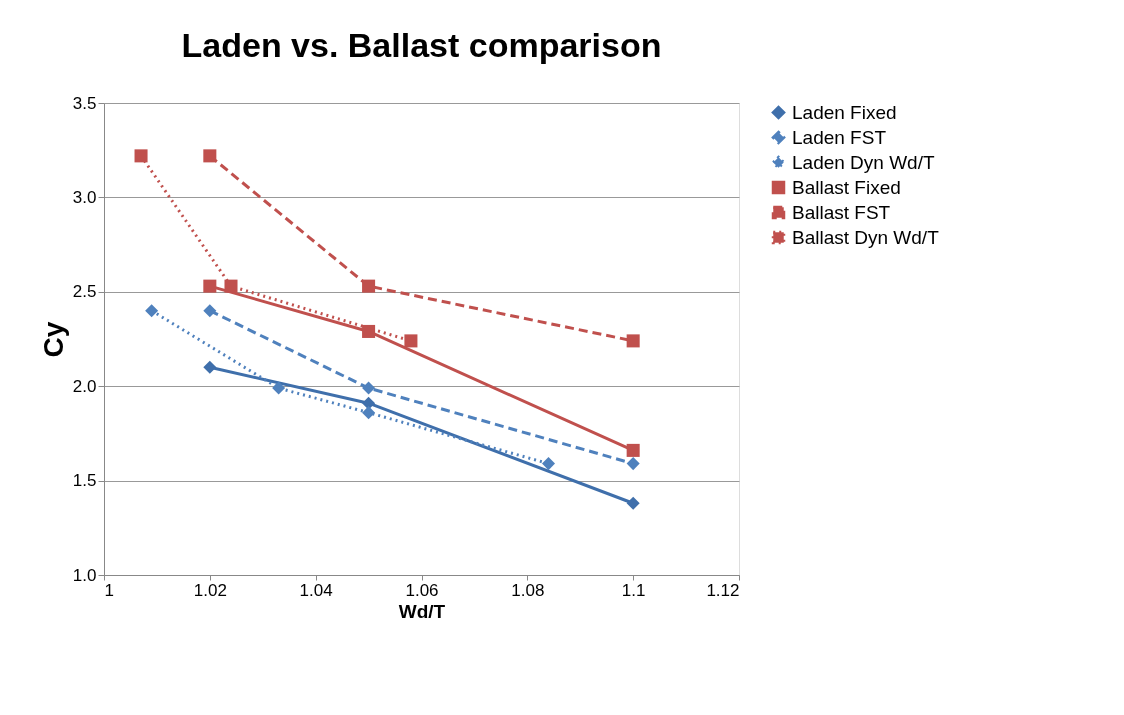 Image resolution: width=1124 pixels, height=715 pixels. I want to click on y-tick-label: 2.0, so click(84, 386).